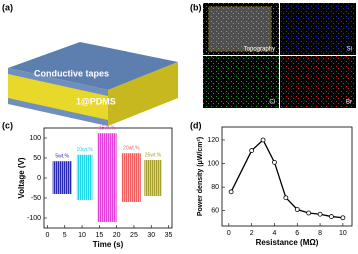  I want to click on slab-side, so click(143, 94).